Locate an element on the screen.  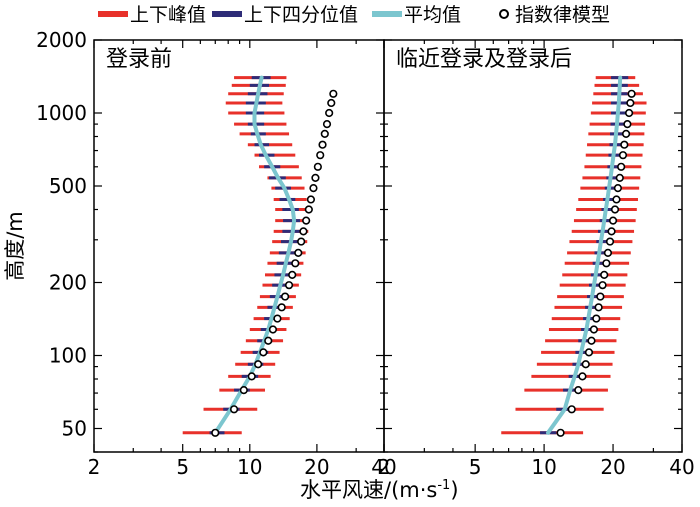
y-tick-label: 2000 is located at coordinates (61, 40).